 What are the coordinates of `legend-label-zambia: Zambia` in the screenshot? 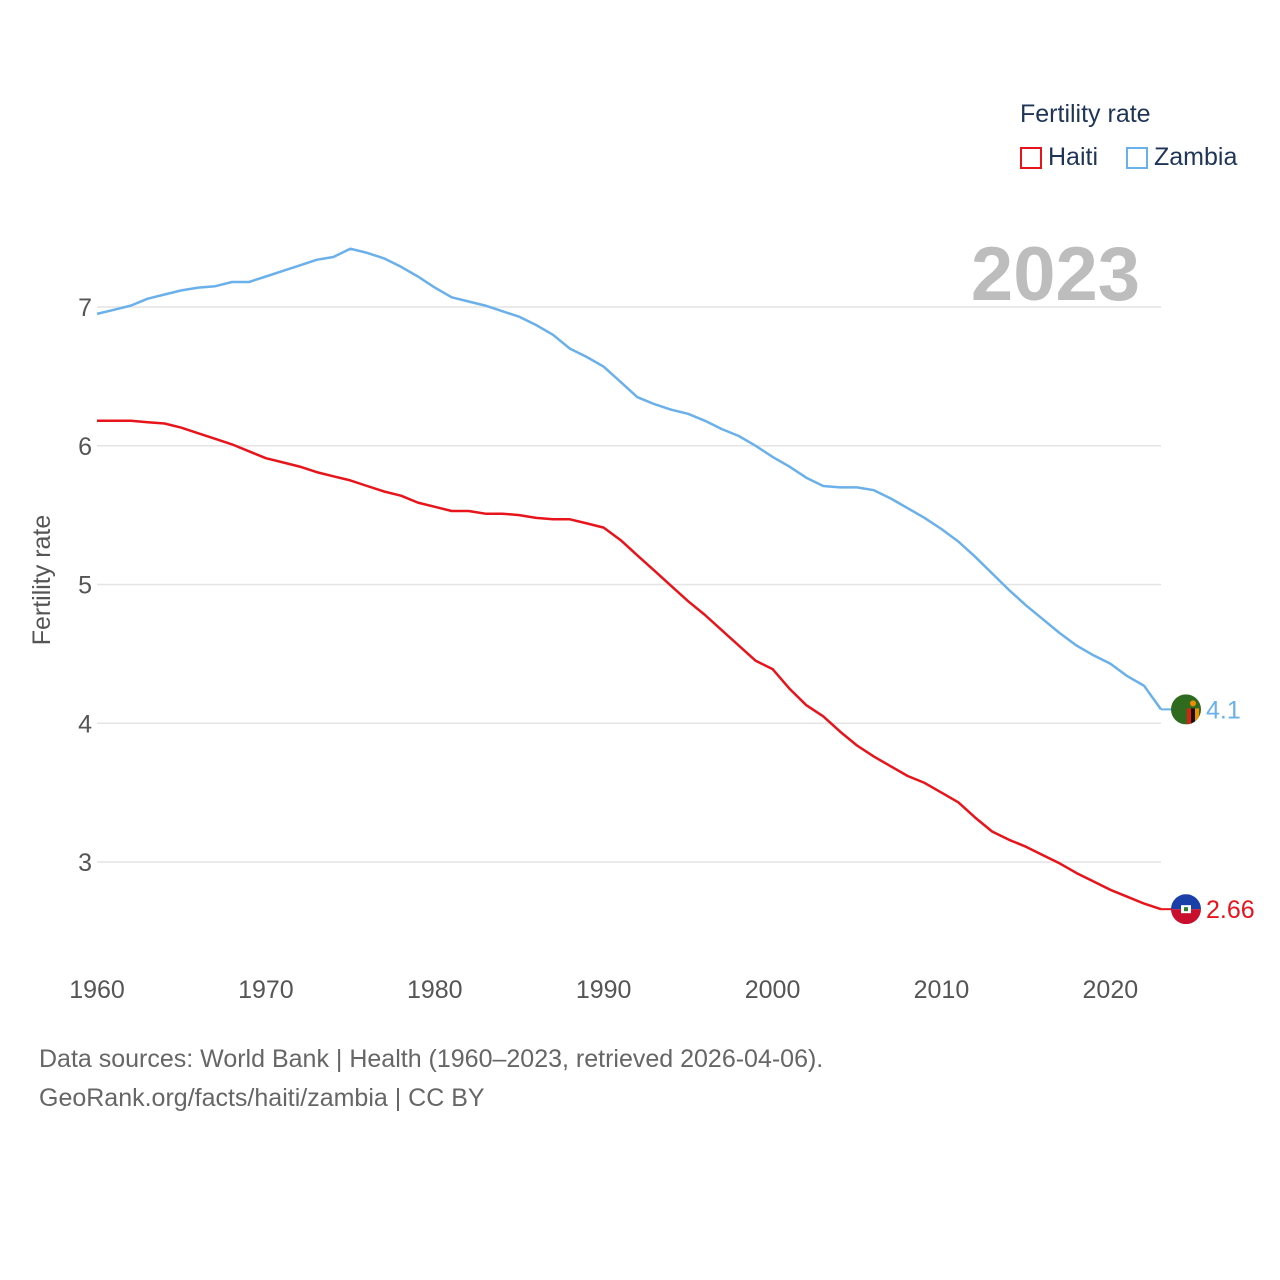 It's located at (1196, 157).